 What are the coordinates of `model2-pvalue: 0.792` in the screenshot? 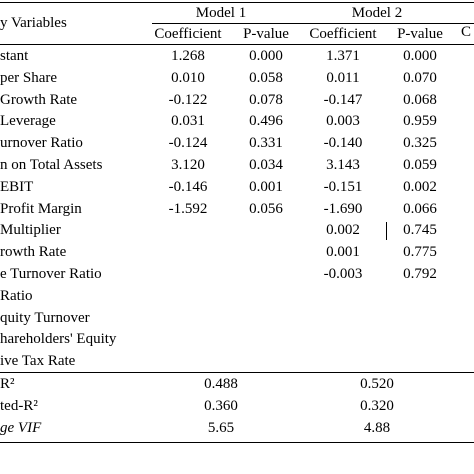 It's located at (420, 274).